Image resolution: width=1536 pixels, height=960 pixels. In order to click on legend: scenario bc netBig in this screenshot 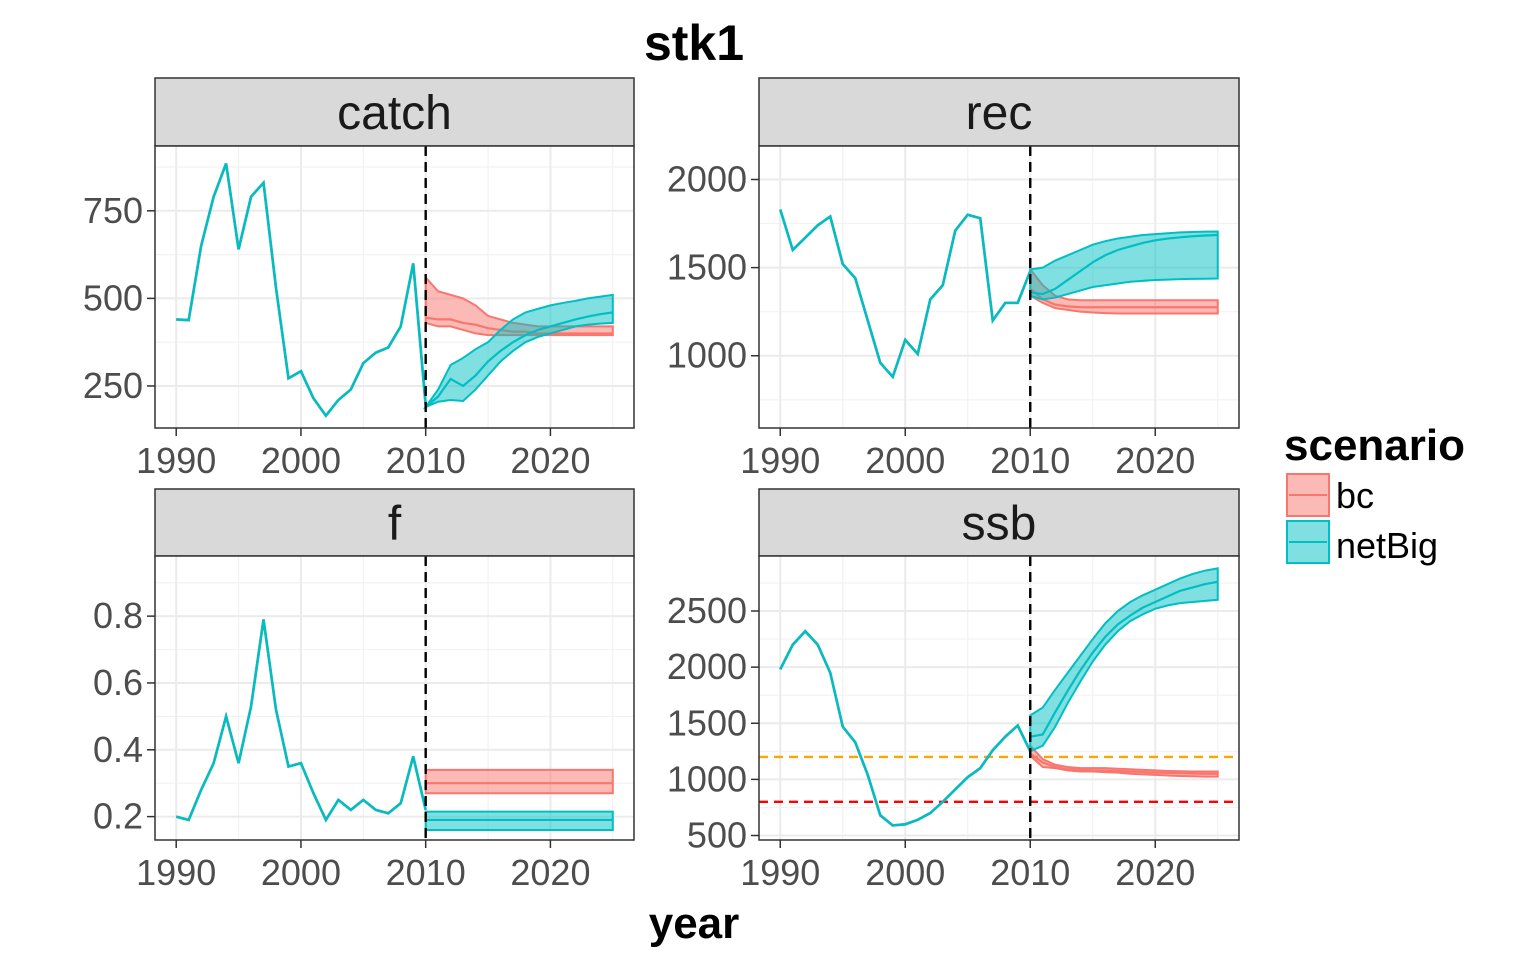, I will do `click(1374, 493)`.